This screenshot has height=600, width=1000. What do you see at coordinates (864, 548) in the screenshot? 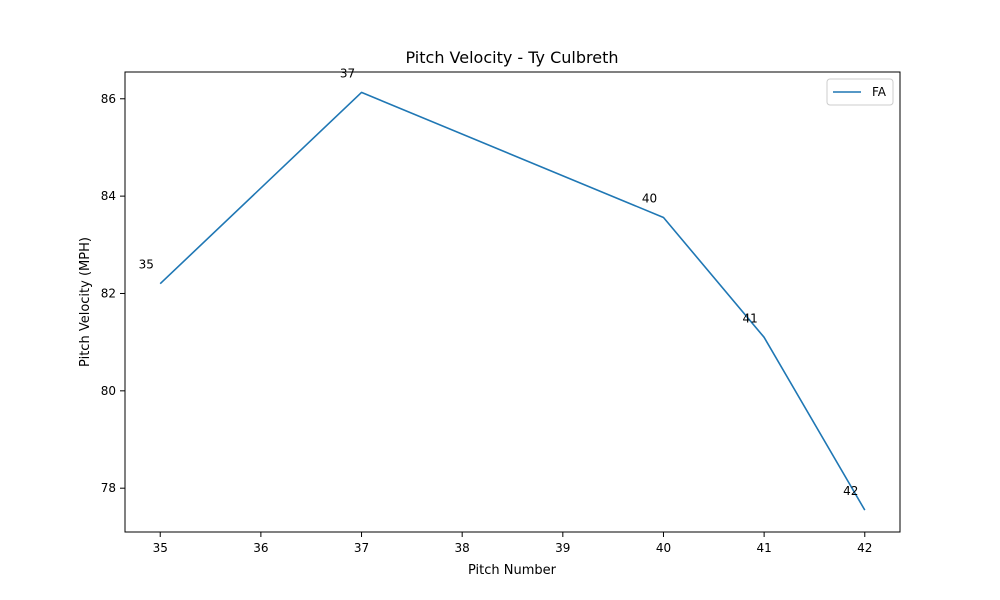
I see `x-tick-label: 42` at bounding box center [864, 548].